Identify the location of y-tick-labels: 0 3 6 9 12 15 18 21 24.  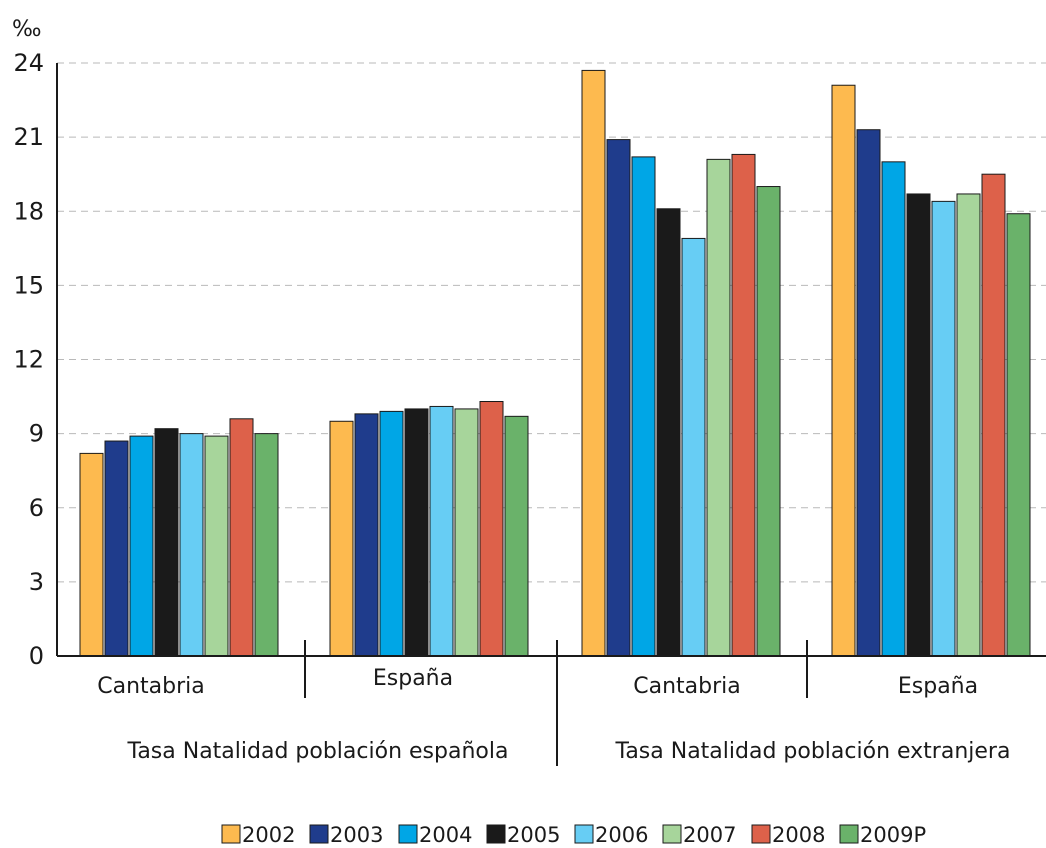
(28, 359).